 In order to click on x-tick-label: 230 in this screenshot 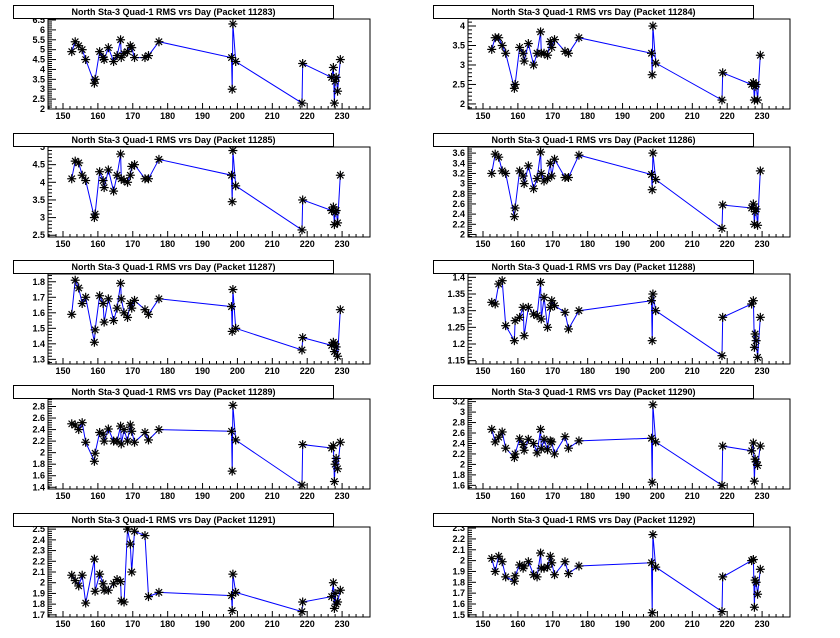, I will do `click(762, 371)`.